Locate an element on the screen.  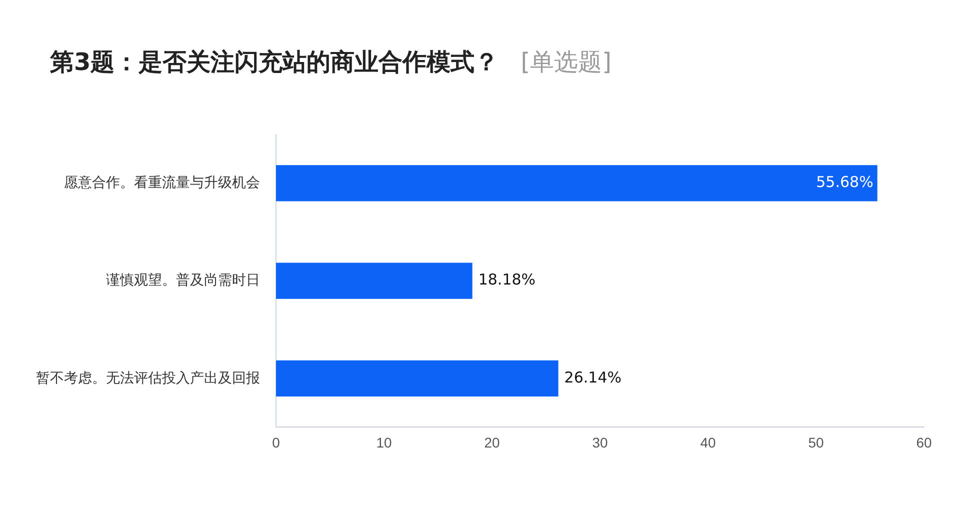
x-tick-label: 60 is located at coordinates (924, 442).